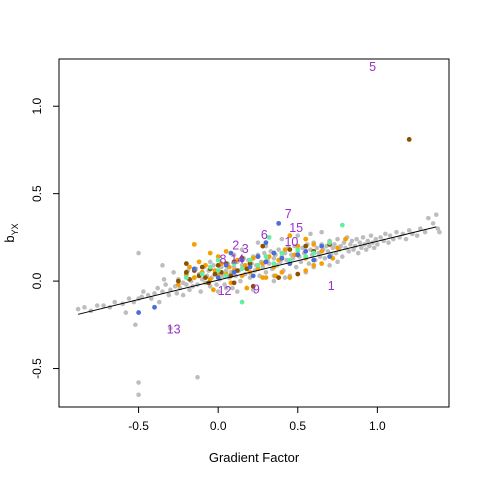 The height and width of the screenshot is (480, 480). I want to click on x-tick-label: -0.5, so click(138, 426).